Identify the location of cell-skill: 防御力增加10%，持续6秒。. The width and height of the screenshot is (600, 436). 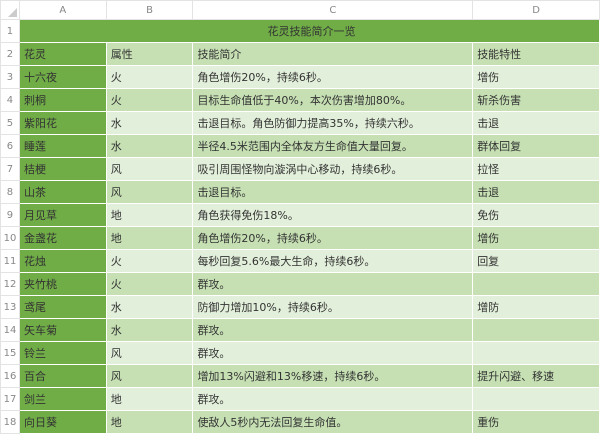
(333, 307).